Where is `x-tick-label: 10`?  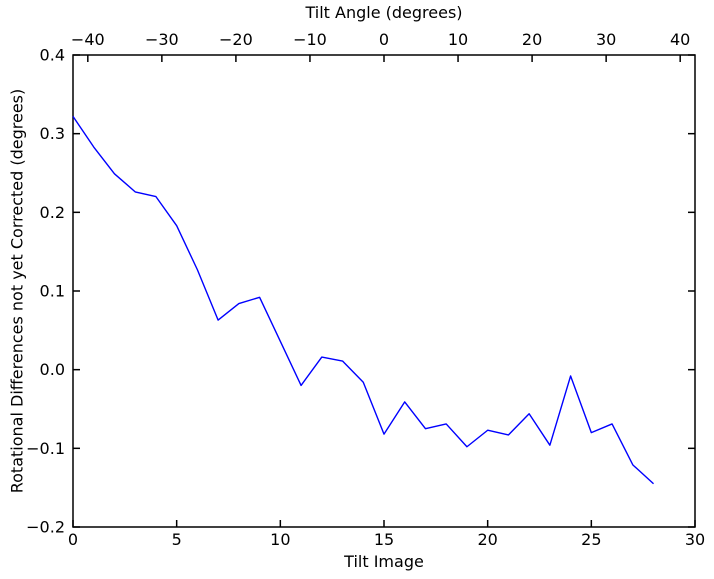 x-tick-label: 10 is located at coordinates (280, 539).